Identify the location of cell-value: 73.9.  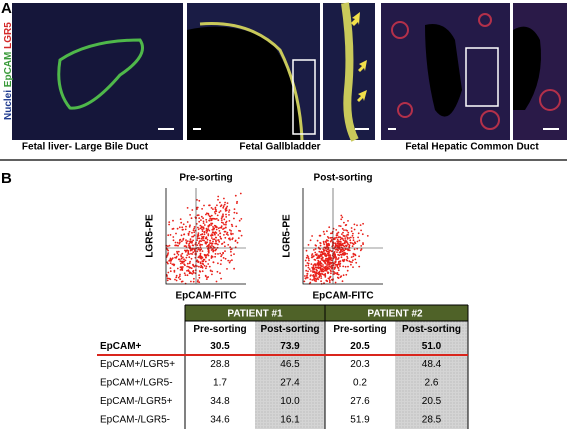
(290, 346).